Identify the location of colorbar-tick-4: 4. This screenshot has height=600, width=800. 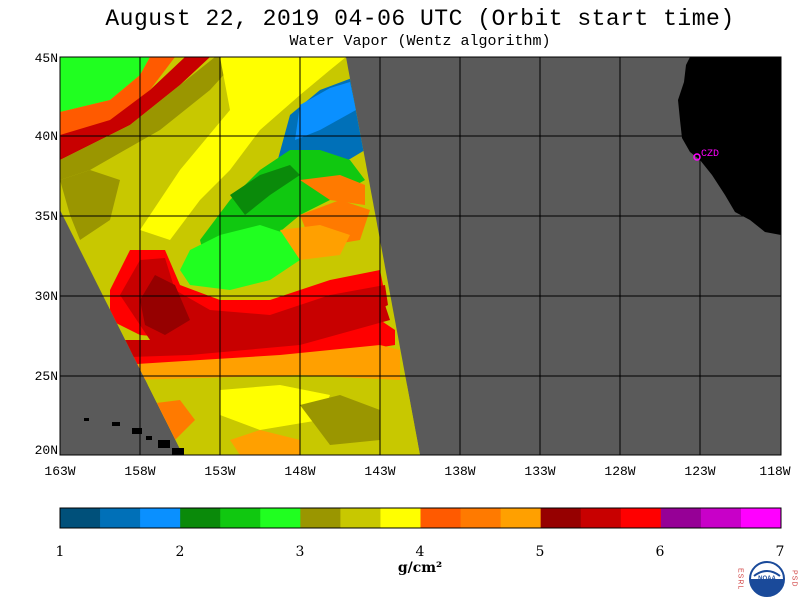
(420, 552).